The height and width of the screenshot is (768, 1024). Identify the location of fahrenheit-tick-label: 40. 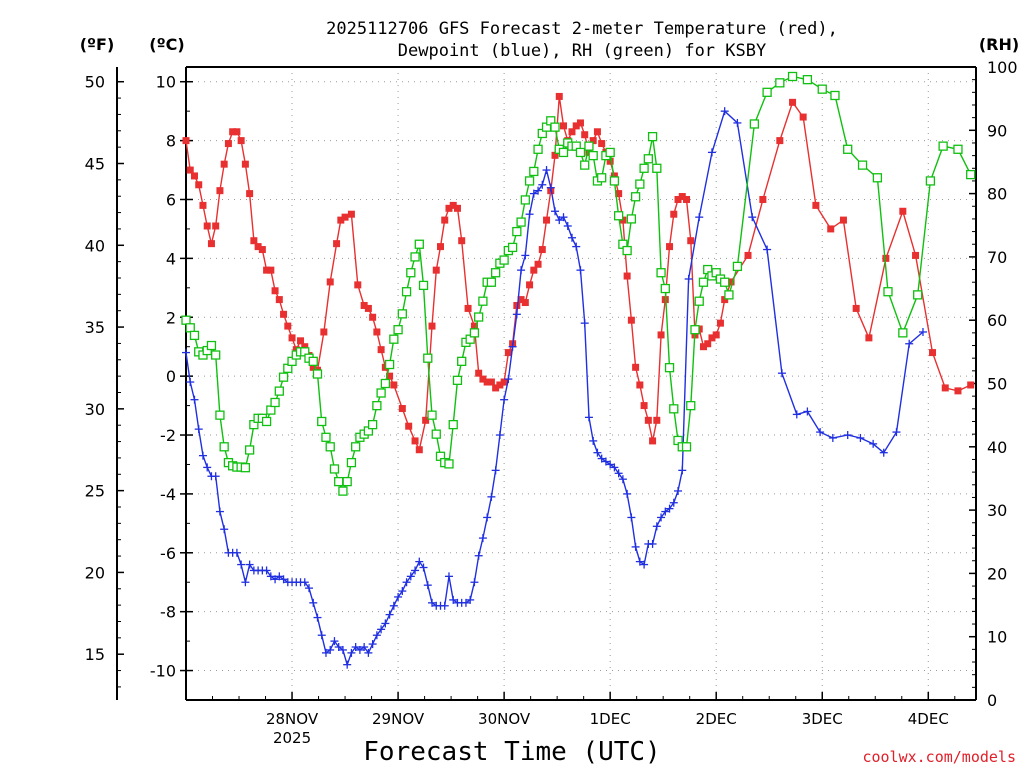
(95, 245).